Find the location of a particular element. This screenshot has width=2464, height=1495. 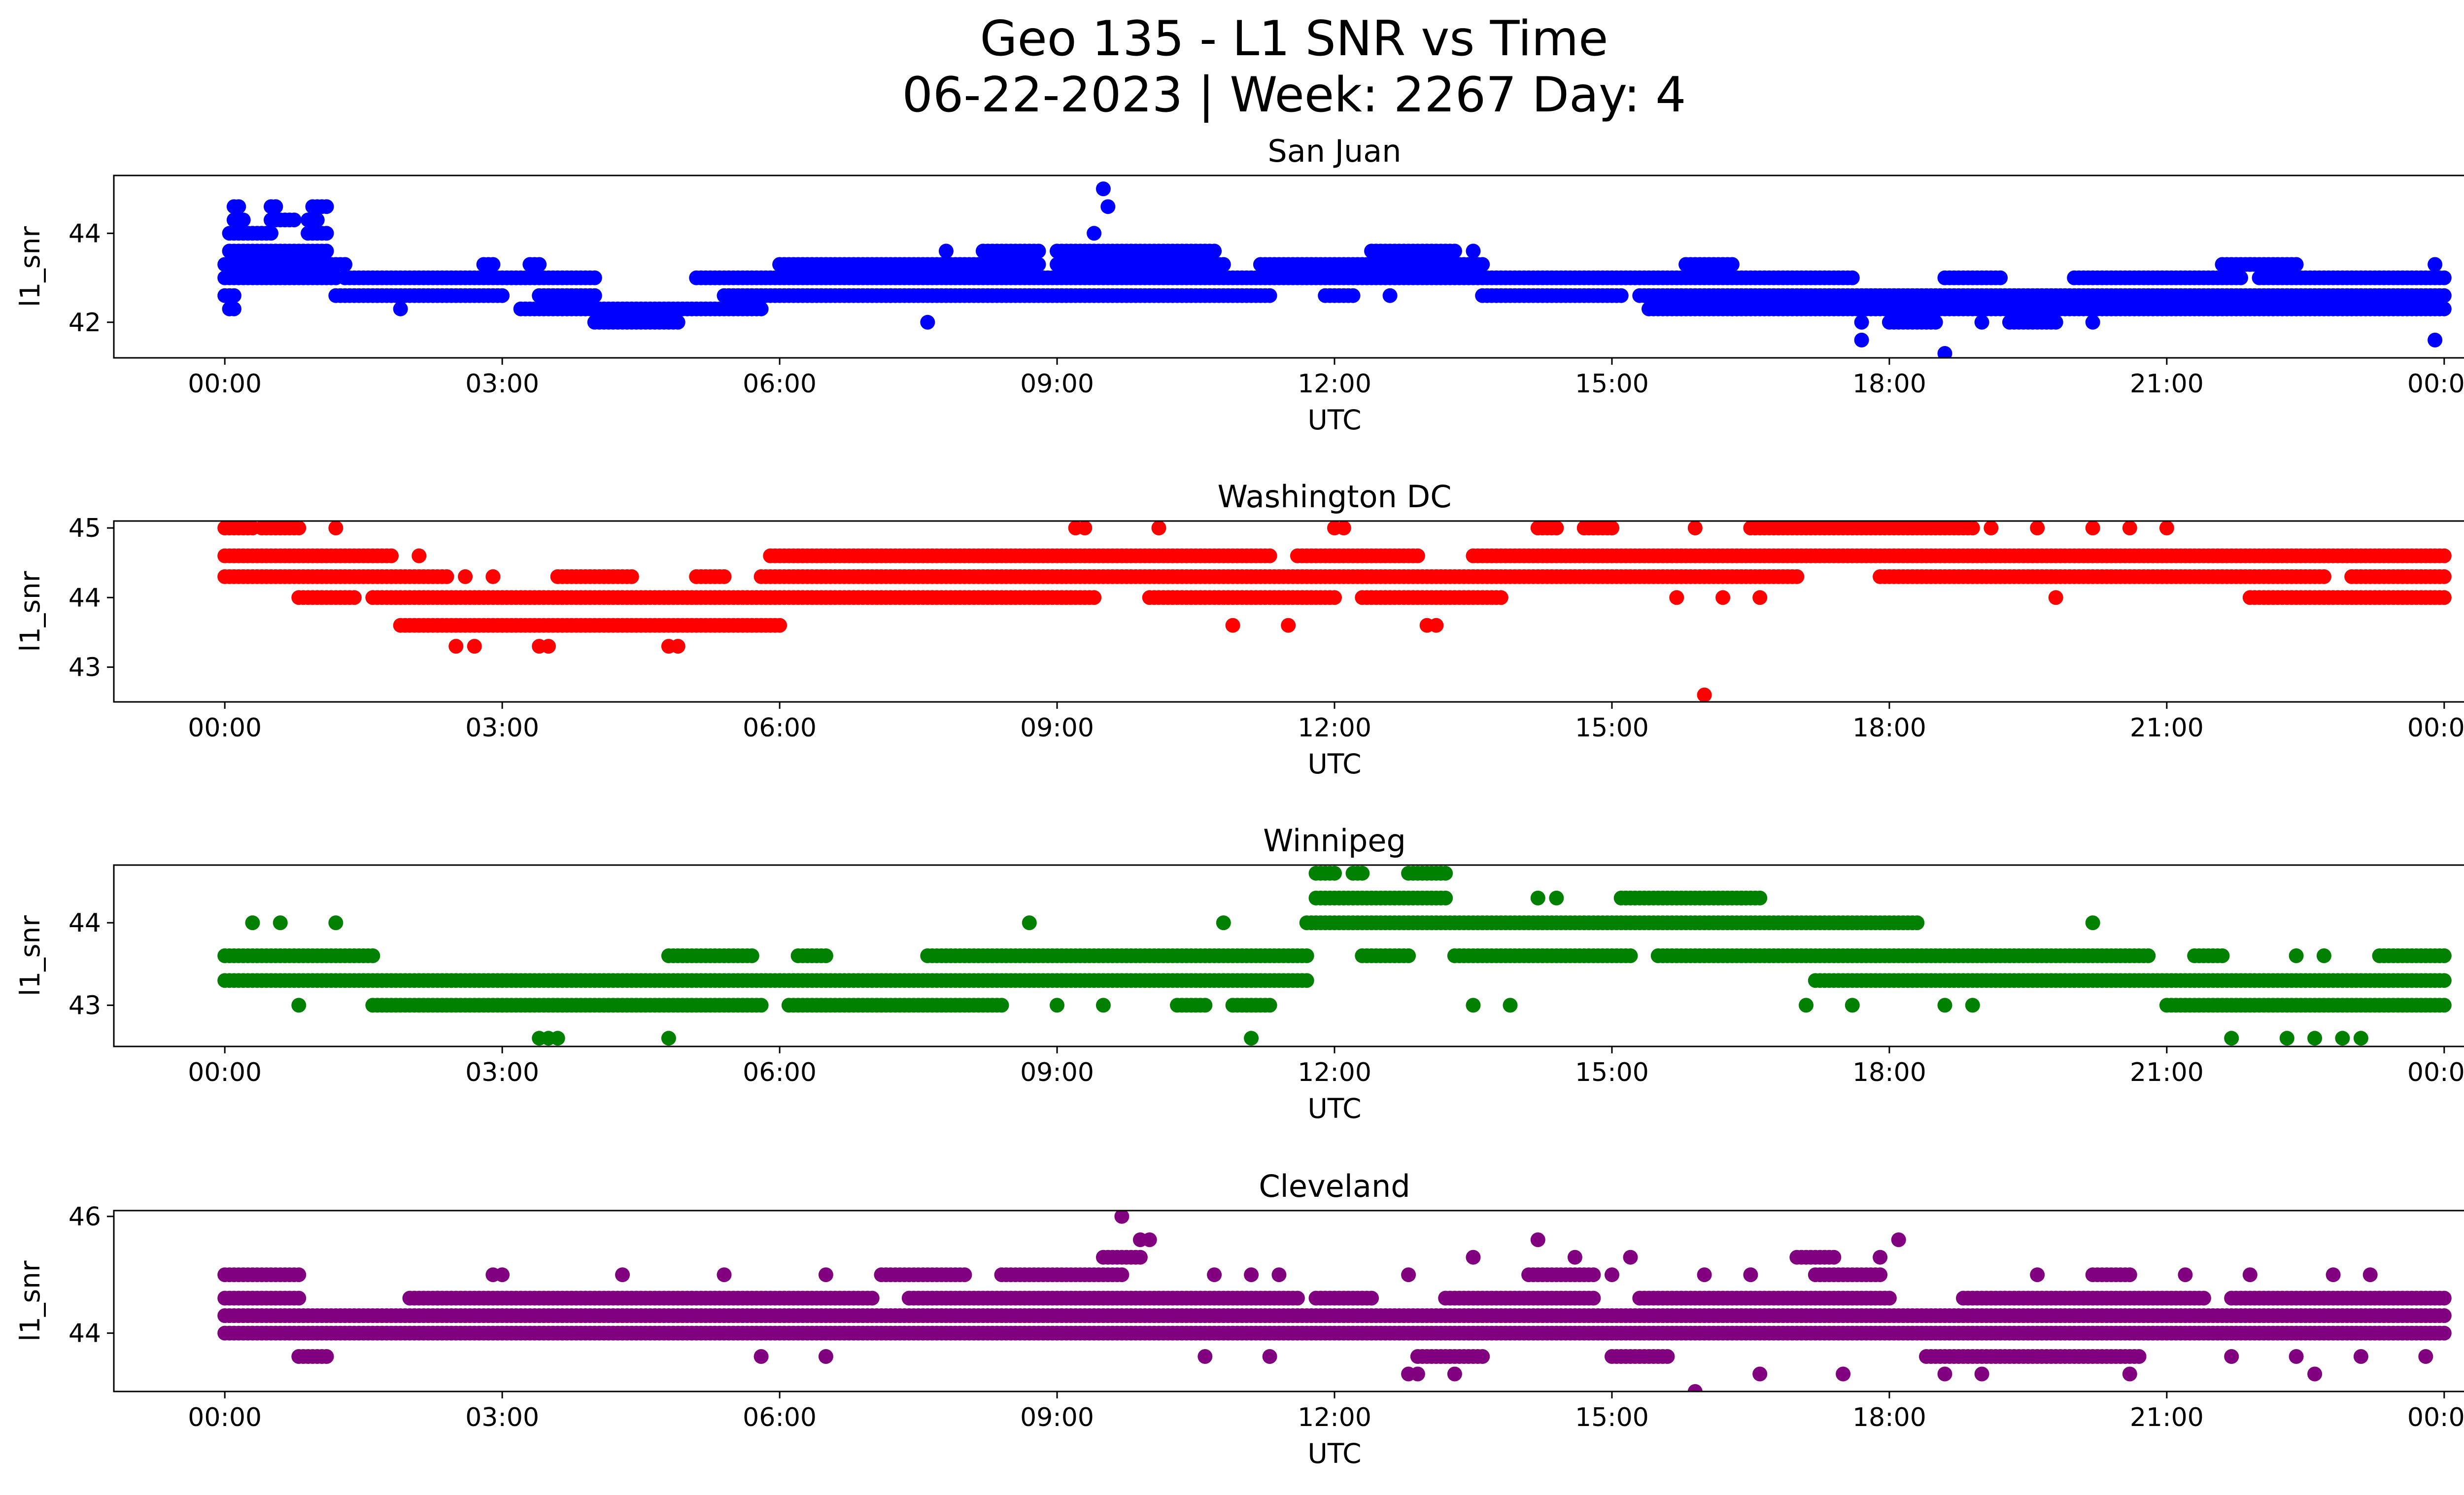

x-tick-label: 06:00 is located at coordinates (780, 384).